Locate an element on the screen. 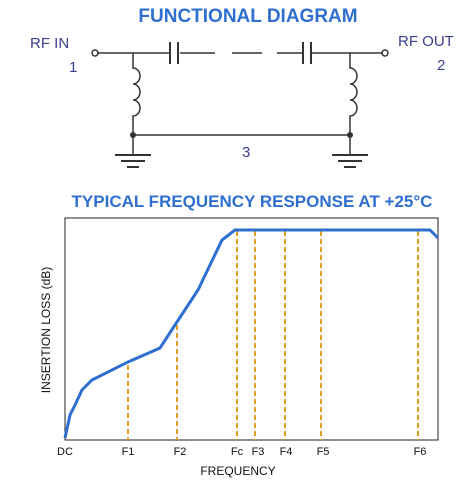 The width and height of the screenshot is (476, 486). x-marker: F1 is located at coordinates (128, 452).